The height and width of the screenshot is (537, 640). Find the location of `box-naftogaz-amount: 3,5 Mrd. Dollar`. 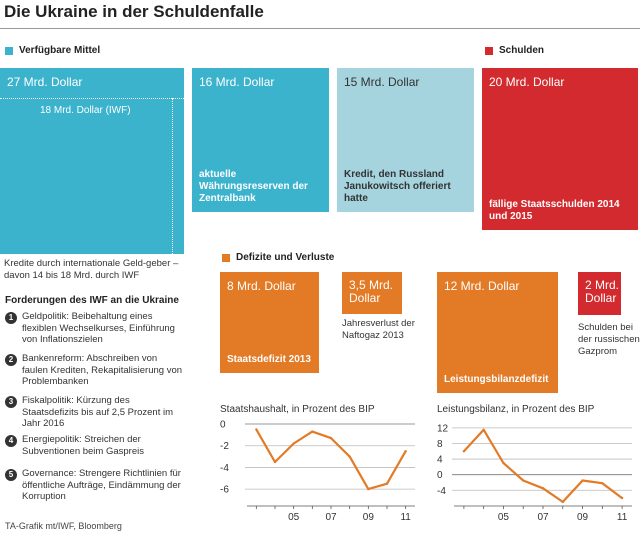

box-naftogaz-amount: 3,5 Mrd. Dollar is located at coordinates (371, 291).